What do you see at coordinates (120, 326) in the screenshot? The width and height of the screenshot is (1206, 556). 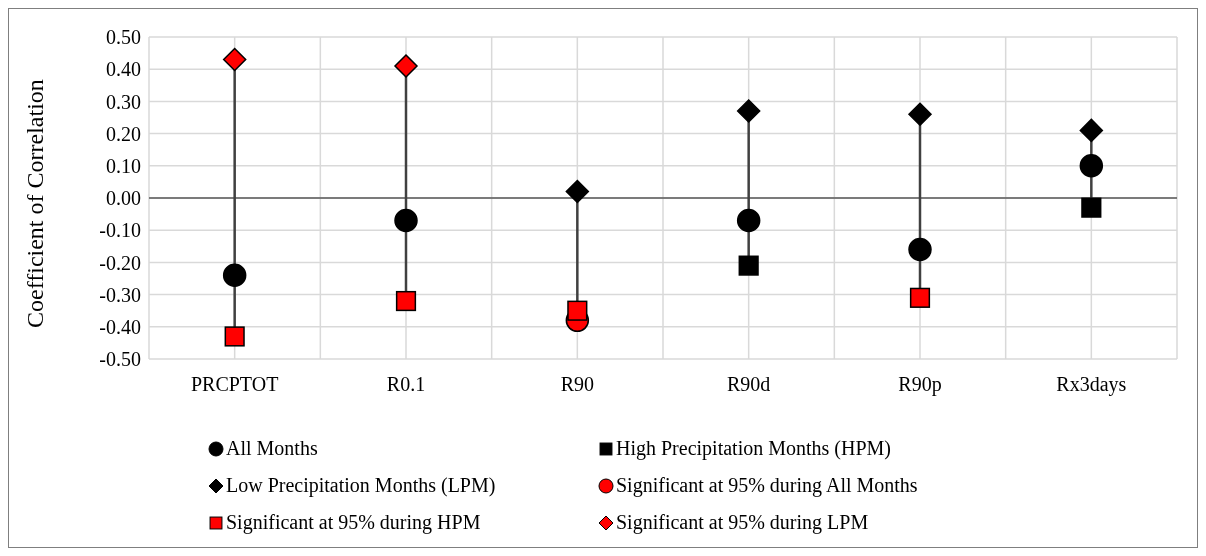 I see `y-tick-label: -0.40` at bounding box center [120, 326].